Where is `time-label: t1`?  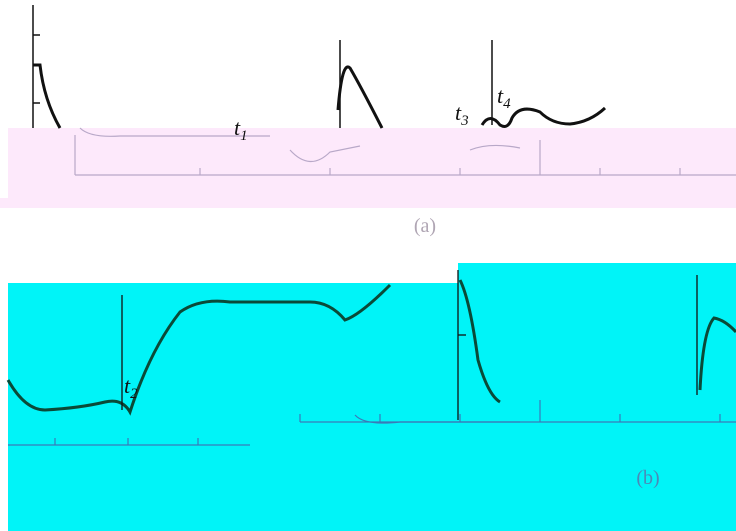
time-label: t1 is located at coordinates (241, 129).